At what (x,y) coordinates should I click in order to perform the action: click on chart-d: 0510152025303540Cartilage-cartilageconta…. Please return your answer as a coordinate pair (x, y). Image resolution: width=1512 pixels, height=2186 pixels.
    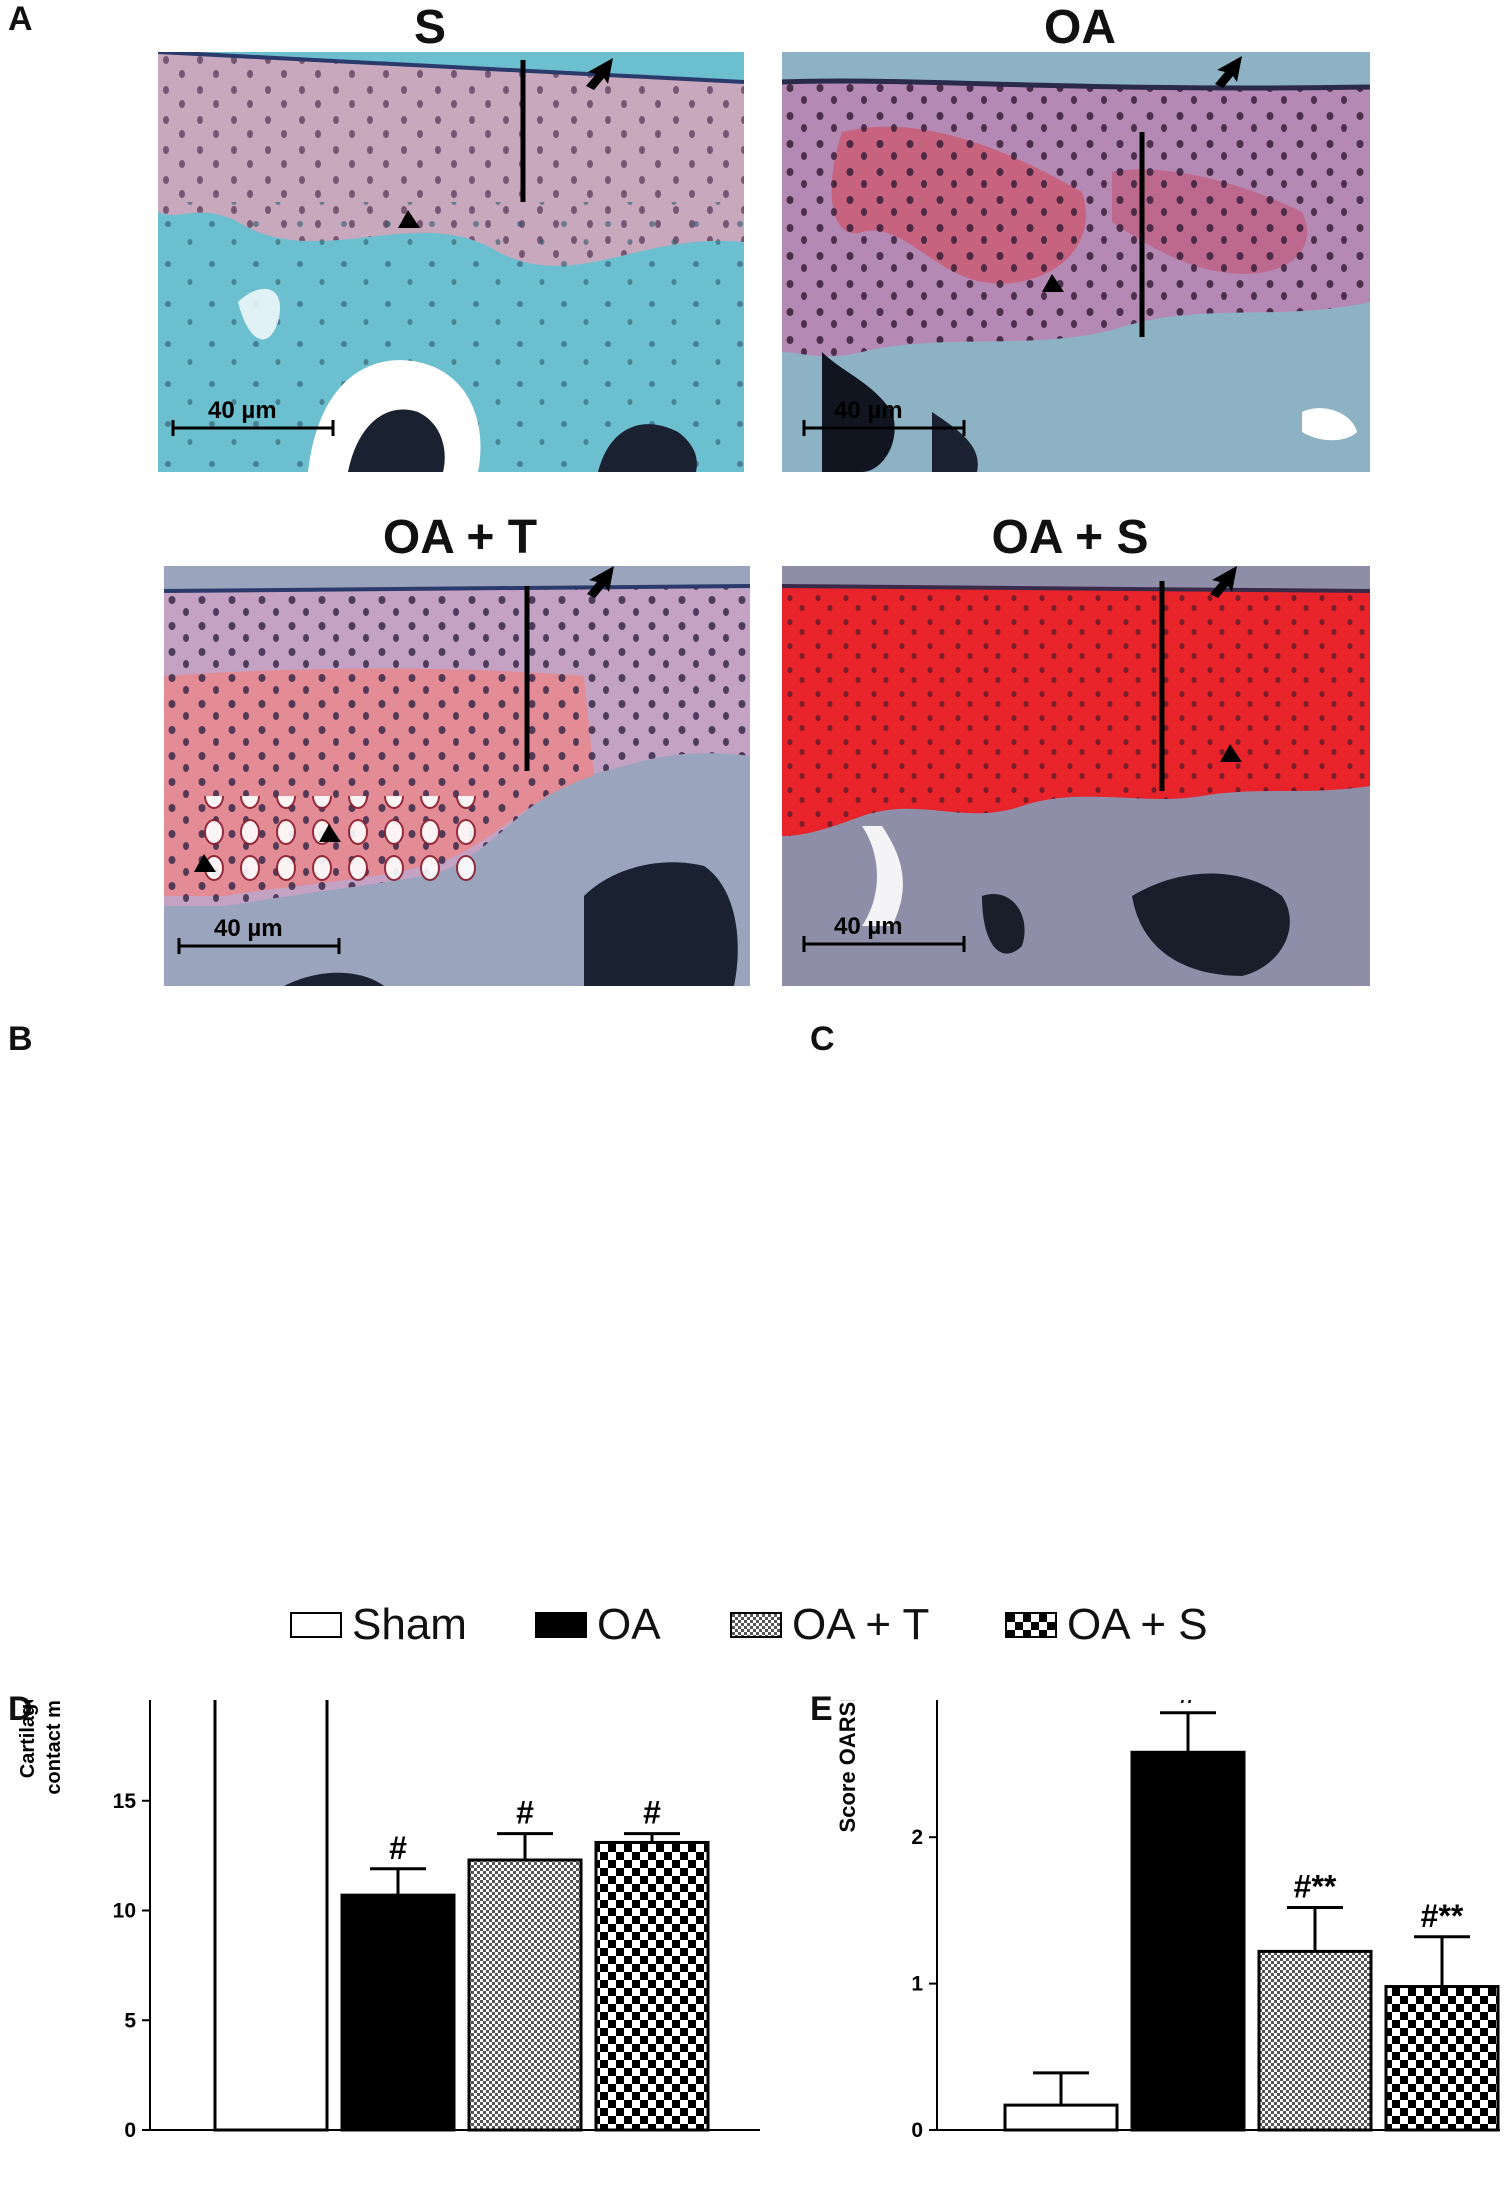
    Looking at the image, I should click on (388, 1921).